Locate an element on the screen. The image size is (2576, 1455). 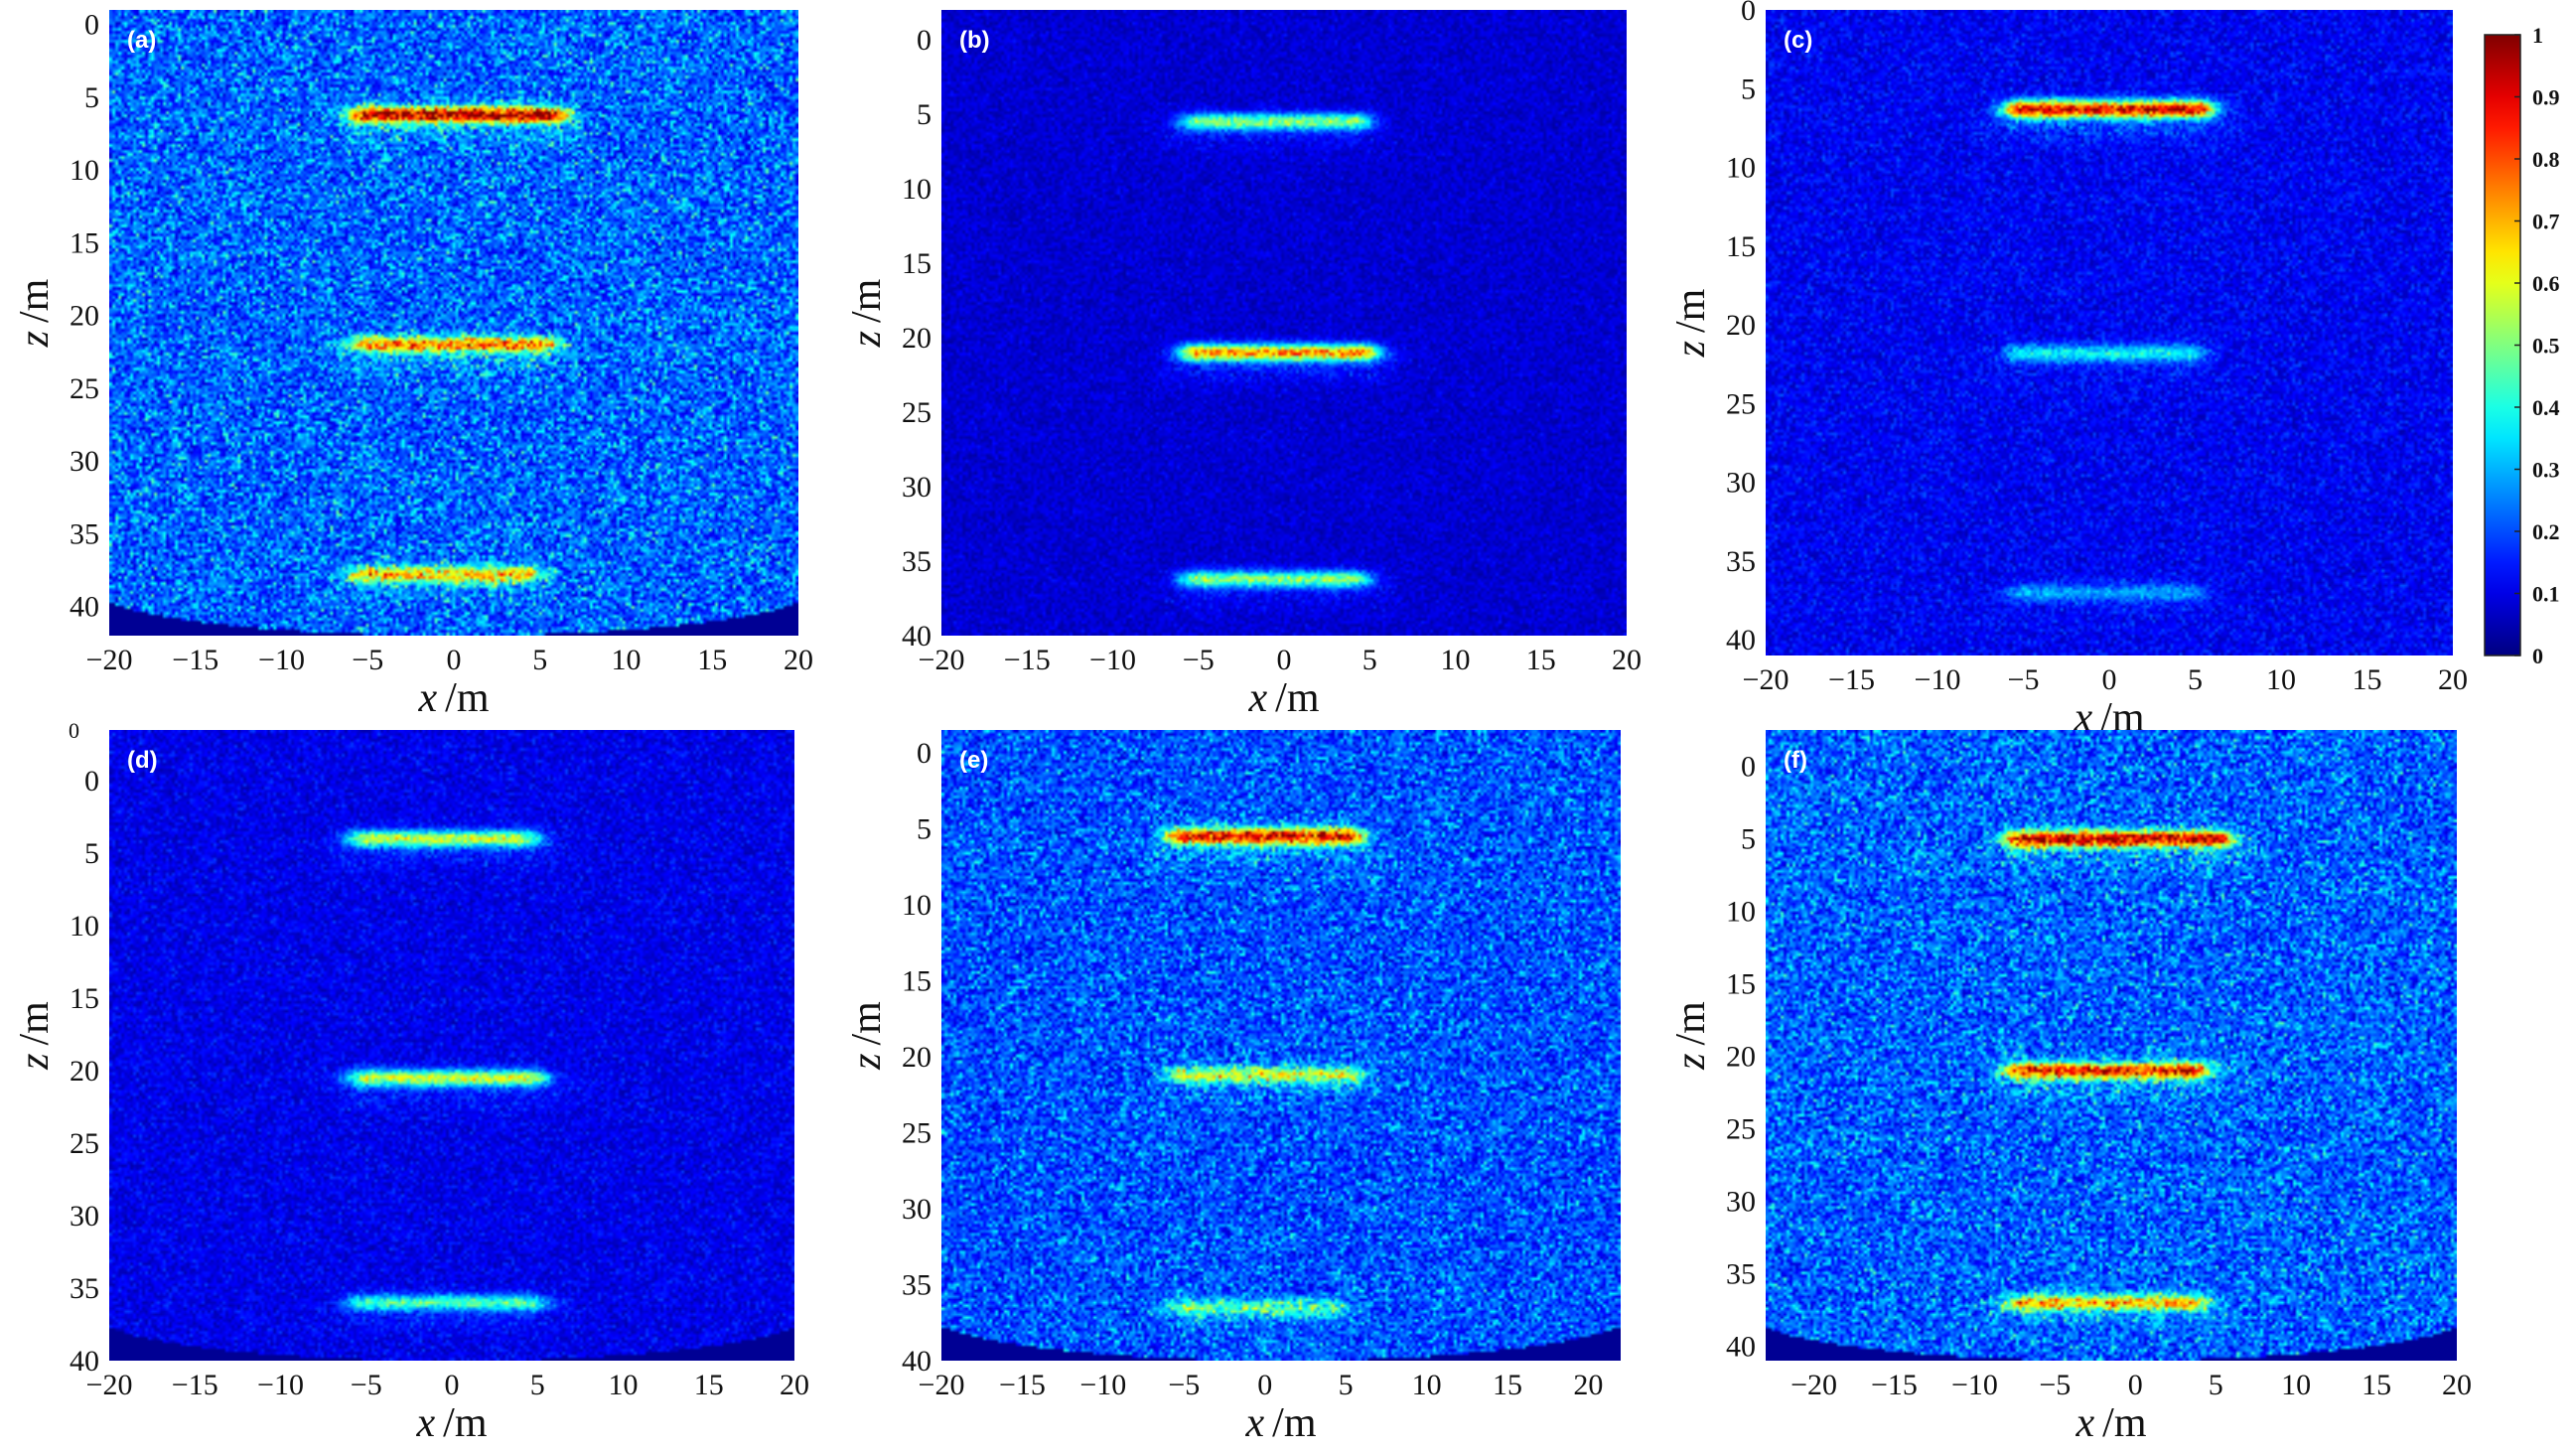
colorbar-tick-label: 0.7 is located at coordinates (2546, 222).